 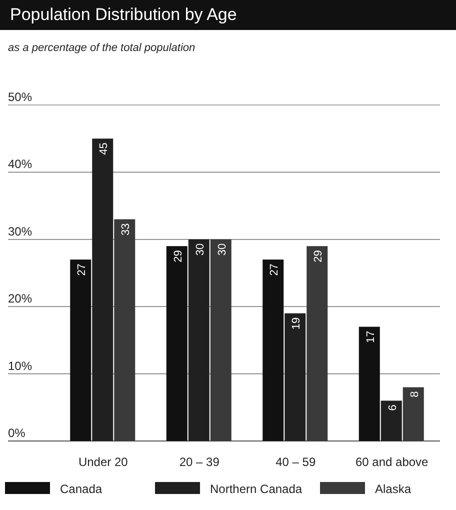 I want to click on chart-subtitle: as a percentage of the total population, so click(x=102, y=48).